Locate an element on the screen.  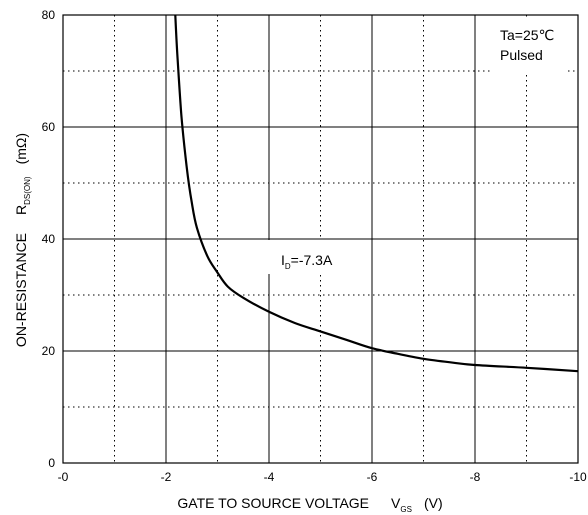
x-axis-label-subscript: GS is located at coordinates (406, 509).